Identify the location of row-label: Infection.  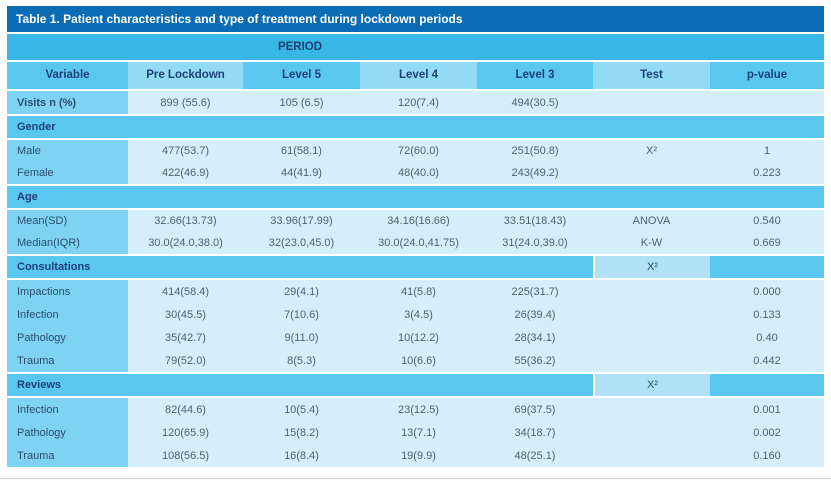
(67, 409).